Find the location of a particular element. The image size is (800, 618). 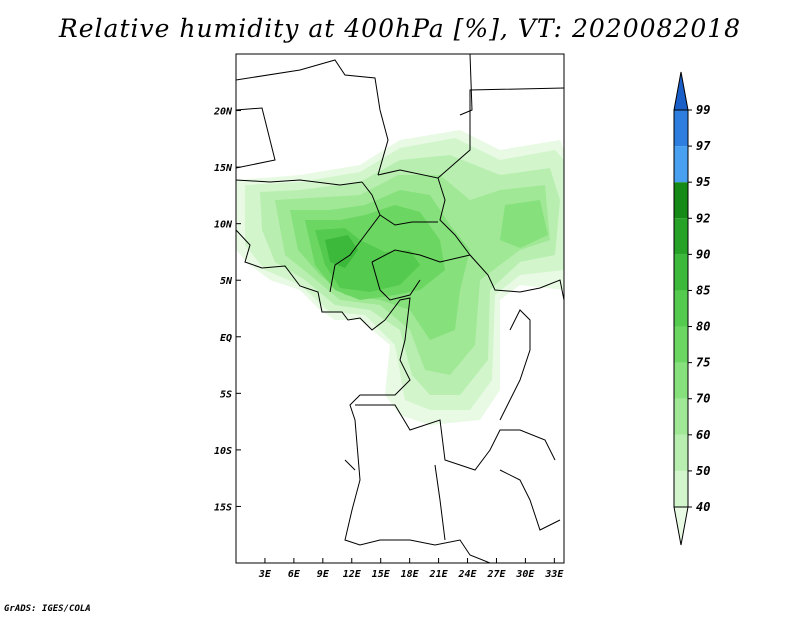

colorbar-label: 92 is located at coordinates (703, 218).